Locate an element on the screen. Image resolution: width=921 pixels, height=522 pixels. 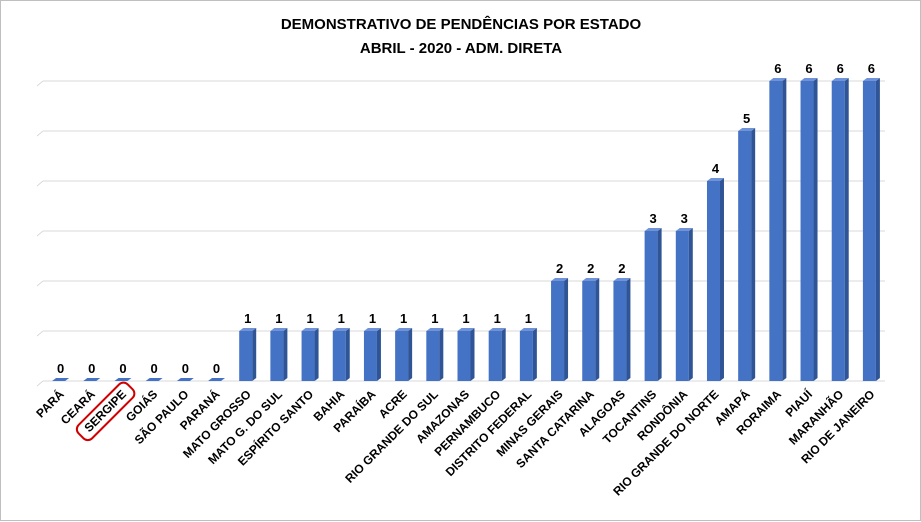
highlight-box is located at coordinates (105, 411).